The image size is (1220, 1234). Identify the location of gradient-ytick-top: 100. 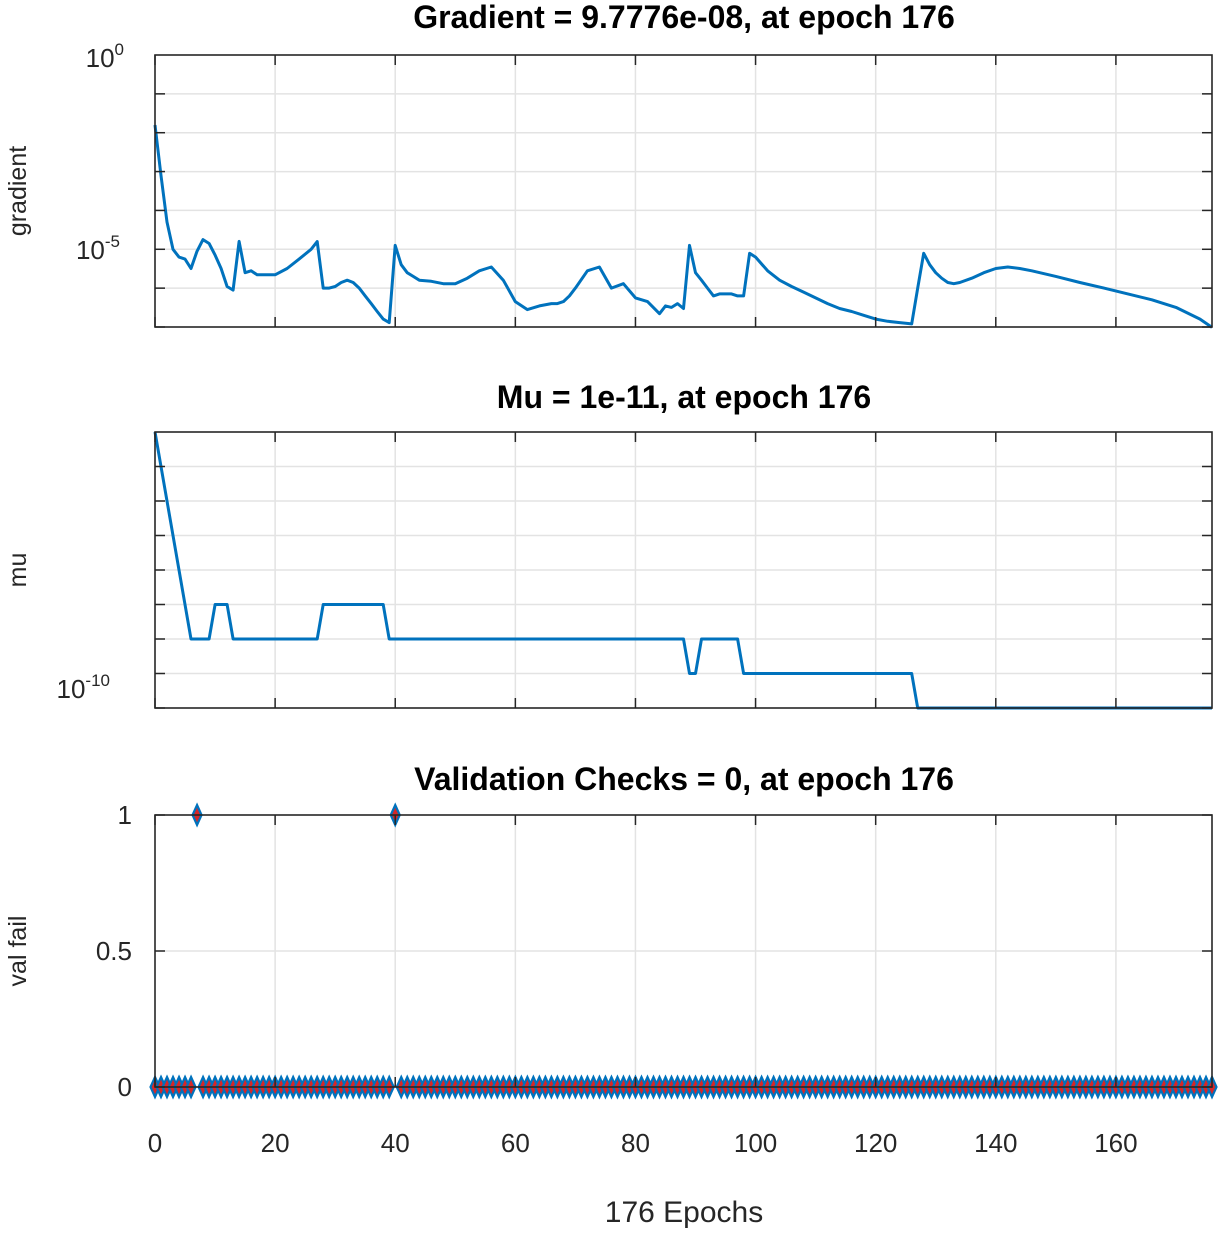
(105, 56).